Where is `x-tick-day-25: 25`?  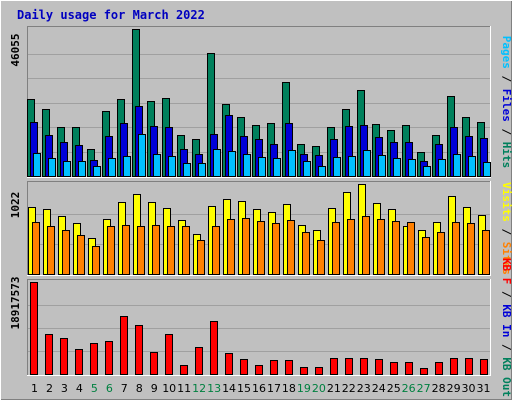 x-tick-day-25: 25 is located at coordinates (394, 388).